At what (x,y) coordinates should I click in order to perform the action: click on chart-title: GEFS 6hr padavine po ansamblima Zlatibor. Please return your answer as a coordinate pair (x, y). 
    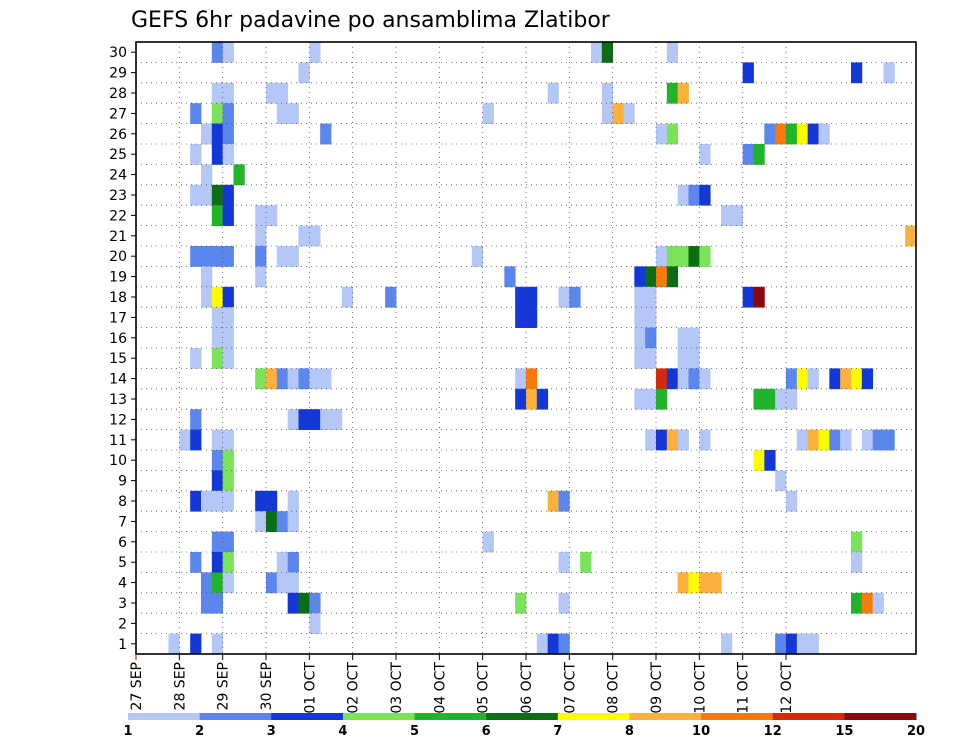
    Looking at the image, I should click on (371, 20).